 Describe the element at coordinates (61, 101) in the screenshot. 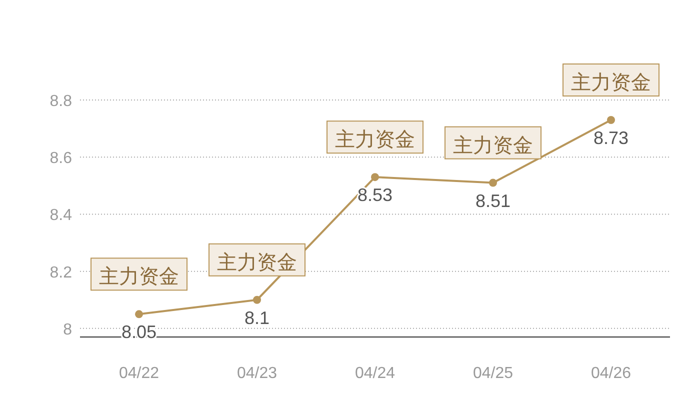

I see `y-tick-label: 8.8` at that location.